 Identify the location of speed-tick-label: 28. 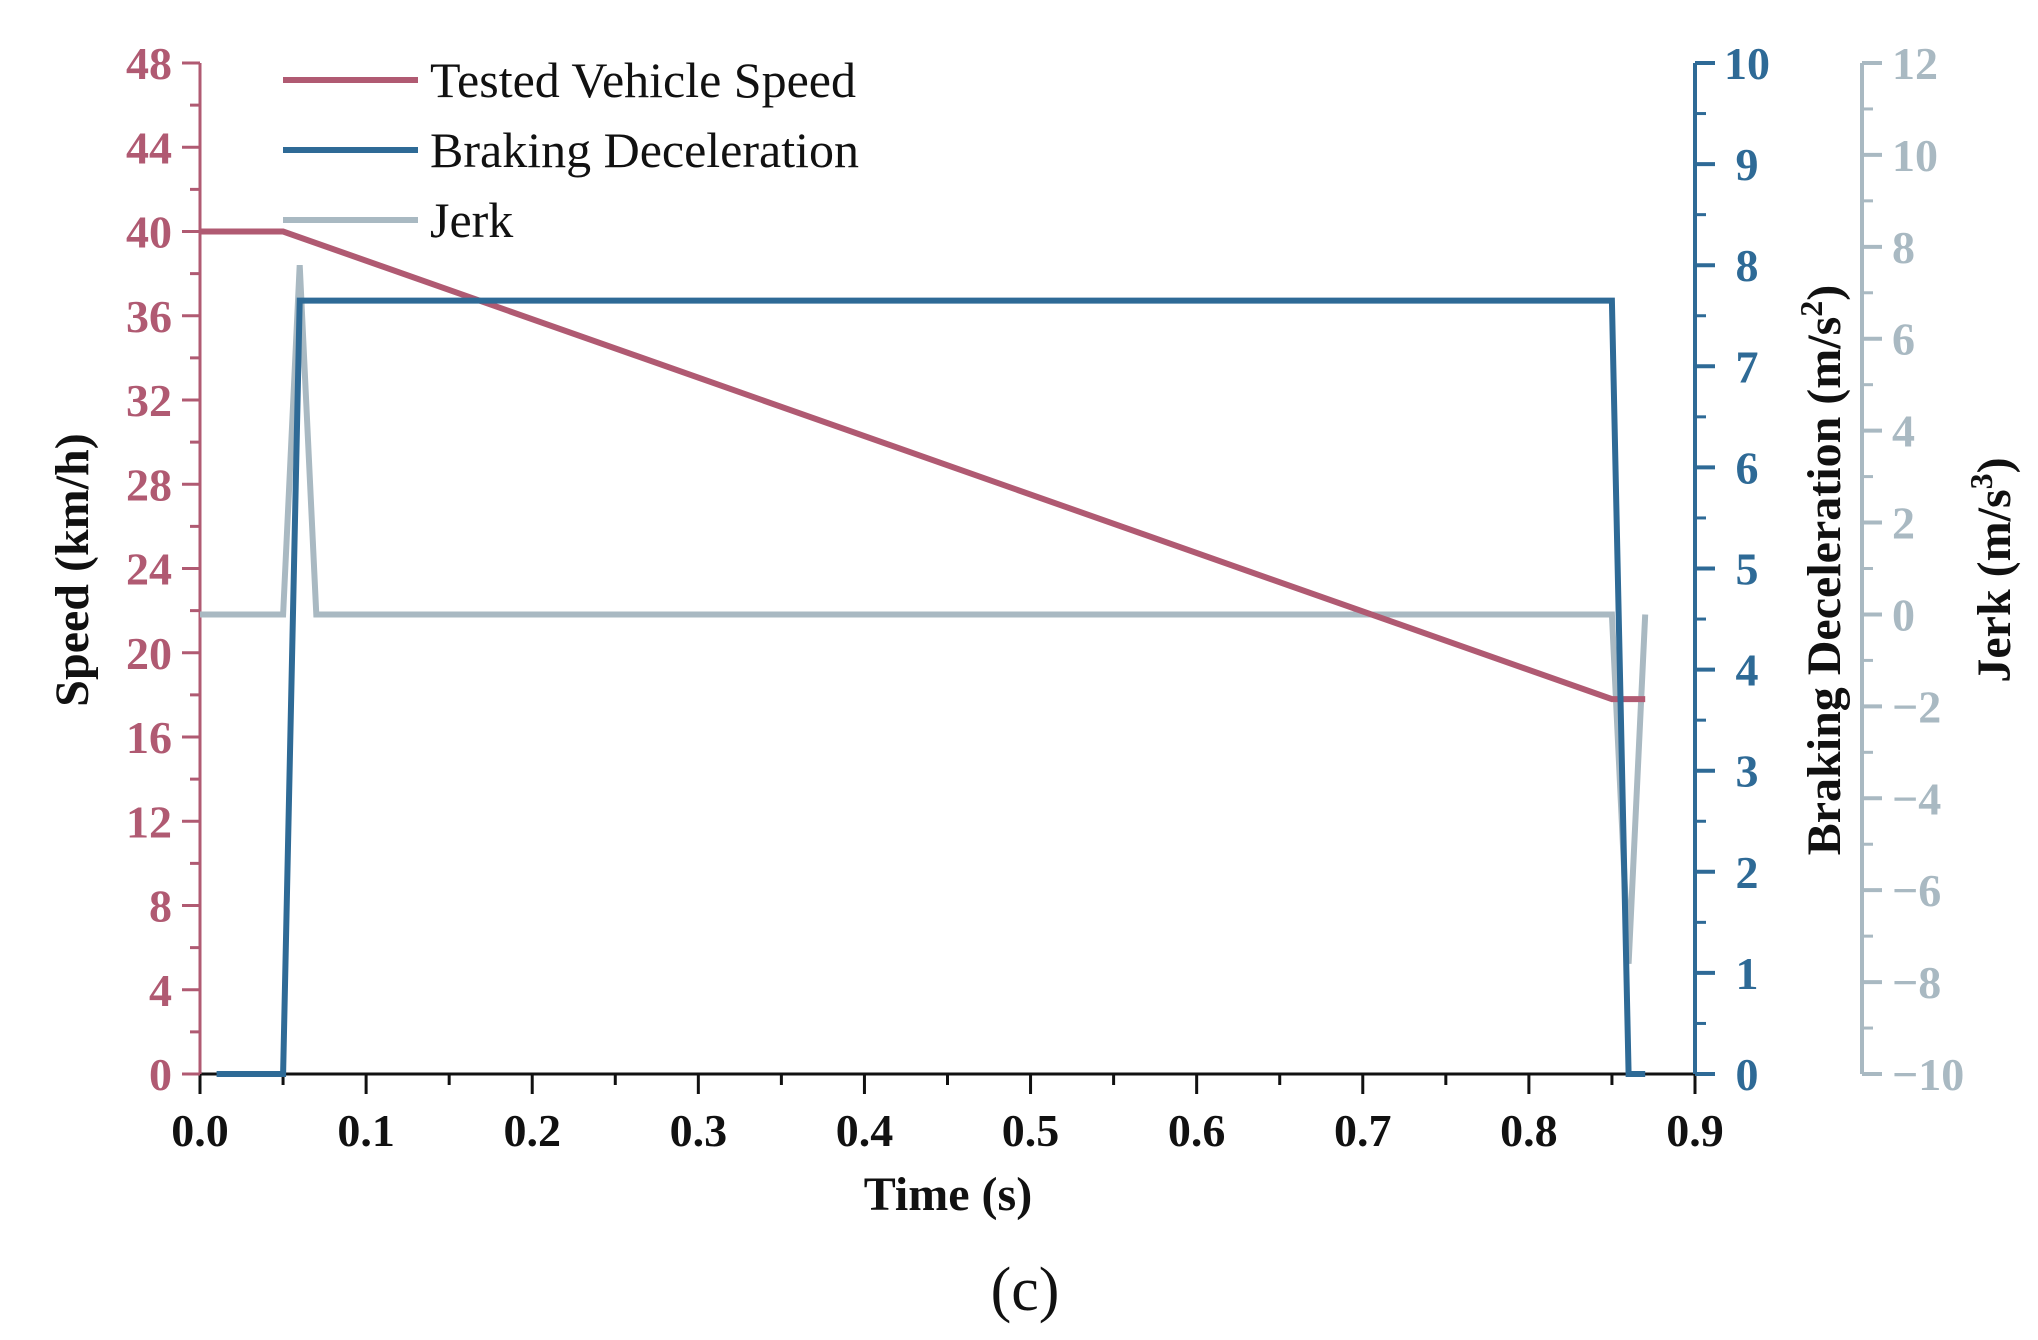
(149, 484).